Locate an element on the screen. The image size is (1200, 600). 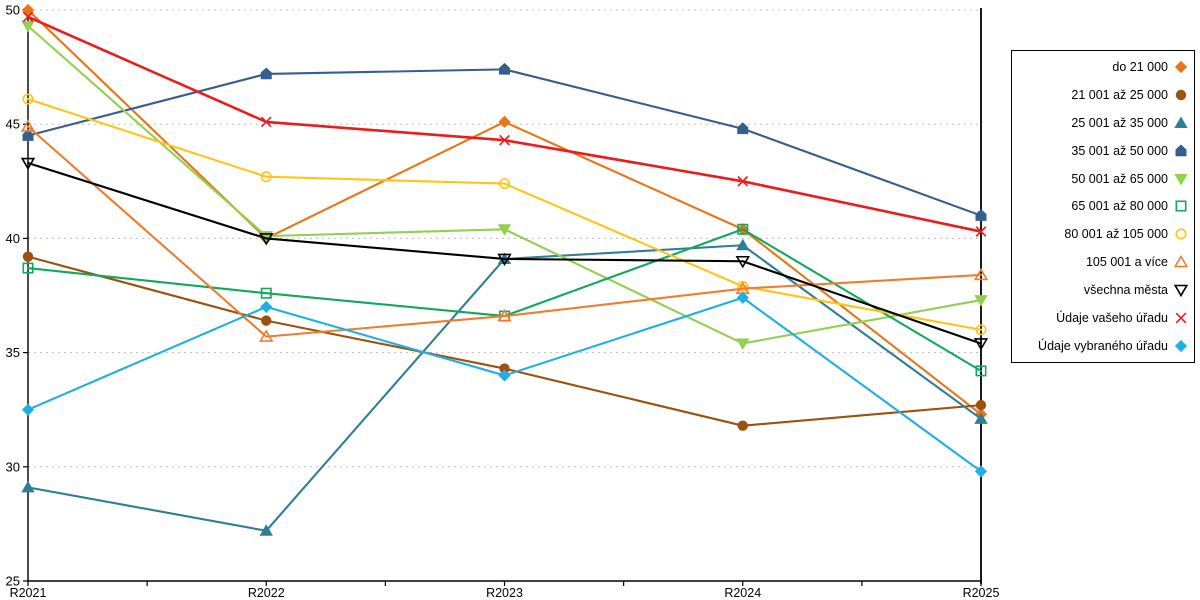
legend-item-80-001-až-105-000: 80 001 až 105 000 is located at coordinates (1103, 234).